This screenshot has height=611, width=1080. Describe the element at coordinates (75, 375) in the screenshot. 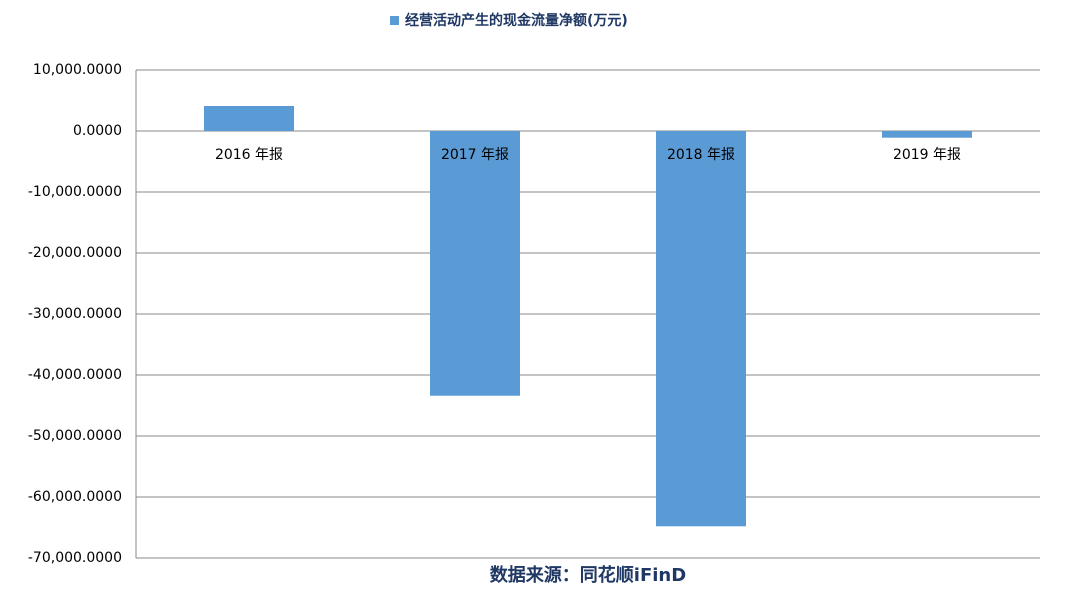

I see `y-tick-label: -40,000.0000` at that location.